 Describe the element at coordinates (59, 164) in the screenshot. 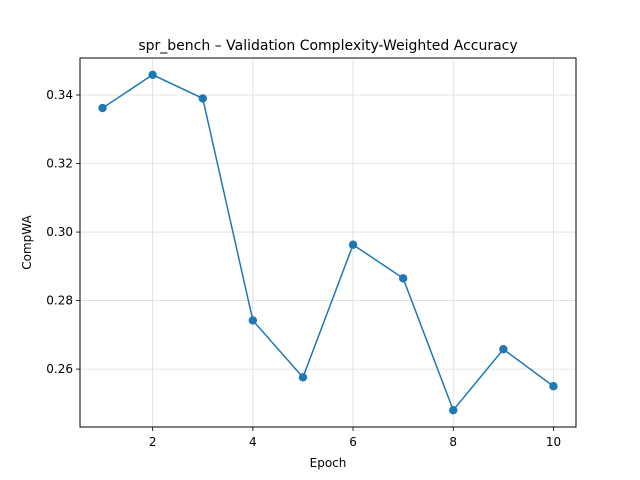

I see `y-tick-label: 0.32` at that location.